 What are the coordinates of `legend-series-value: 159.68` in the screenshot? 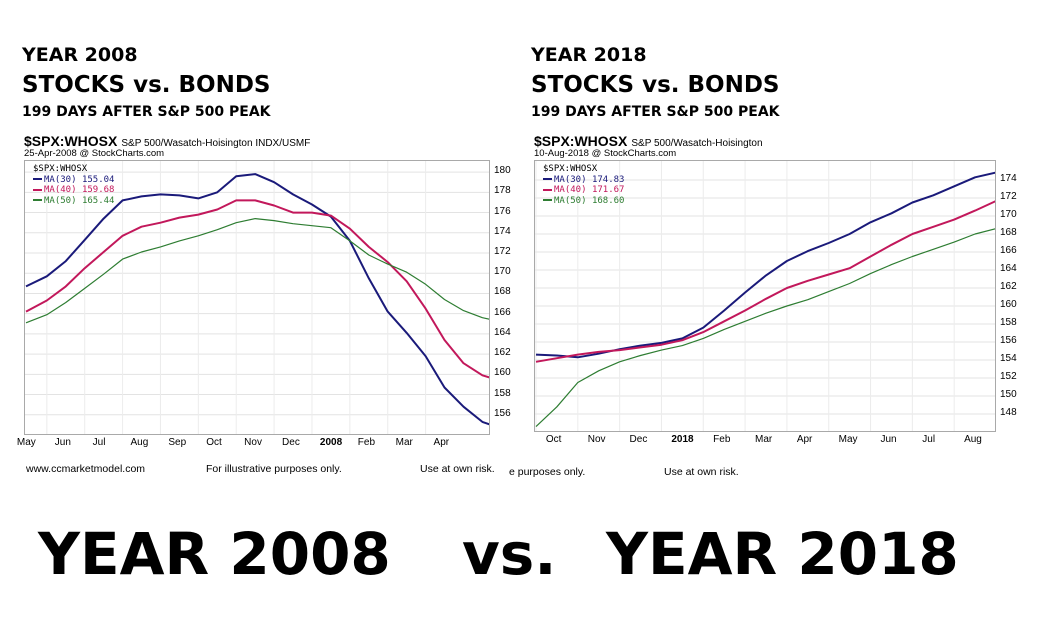 It's located at (98, 190).